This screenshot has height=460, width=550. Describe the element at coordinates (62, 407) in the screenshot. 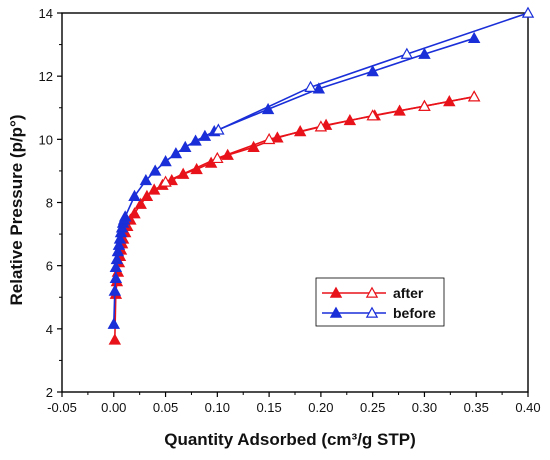

I see `x-tick-label: -0.05` at that location.